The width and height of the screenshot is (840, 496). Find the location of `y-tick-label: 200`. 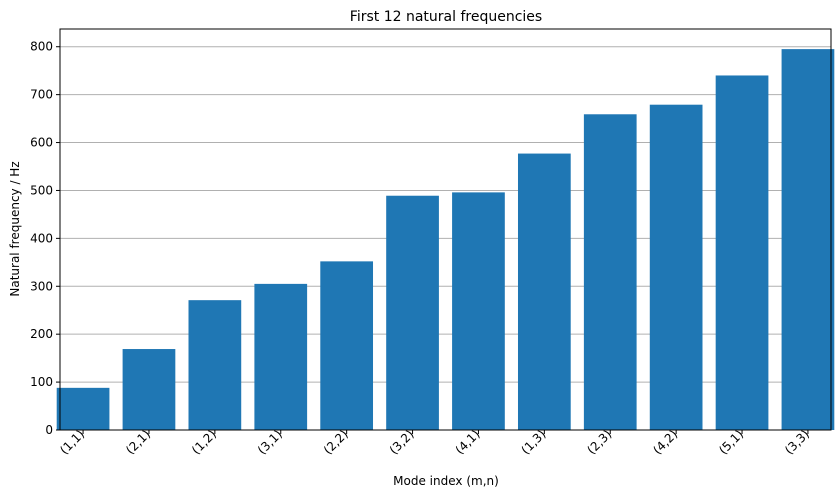

y-tick-label: 200 is located at coordinates (41, 334).